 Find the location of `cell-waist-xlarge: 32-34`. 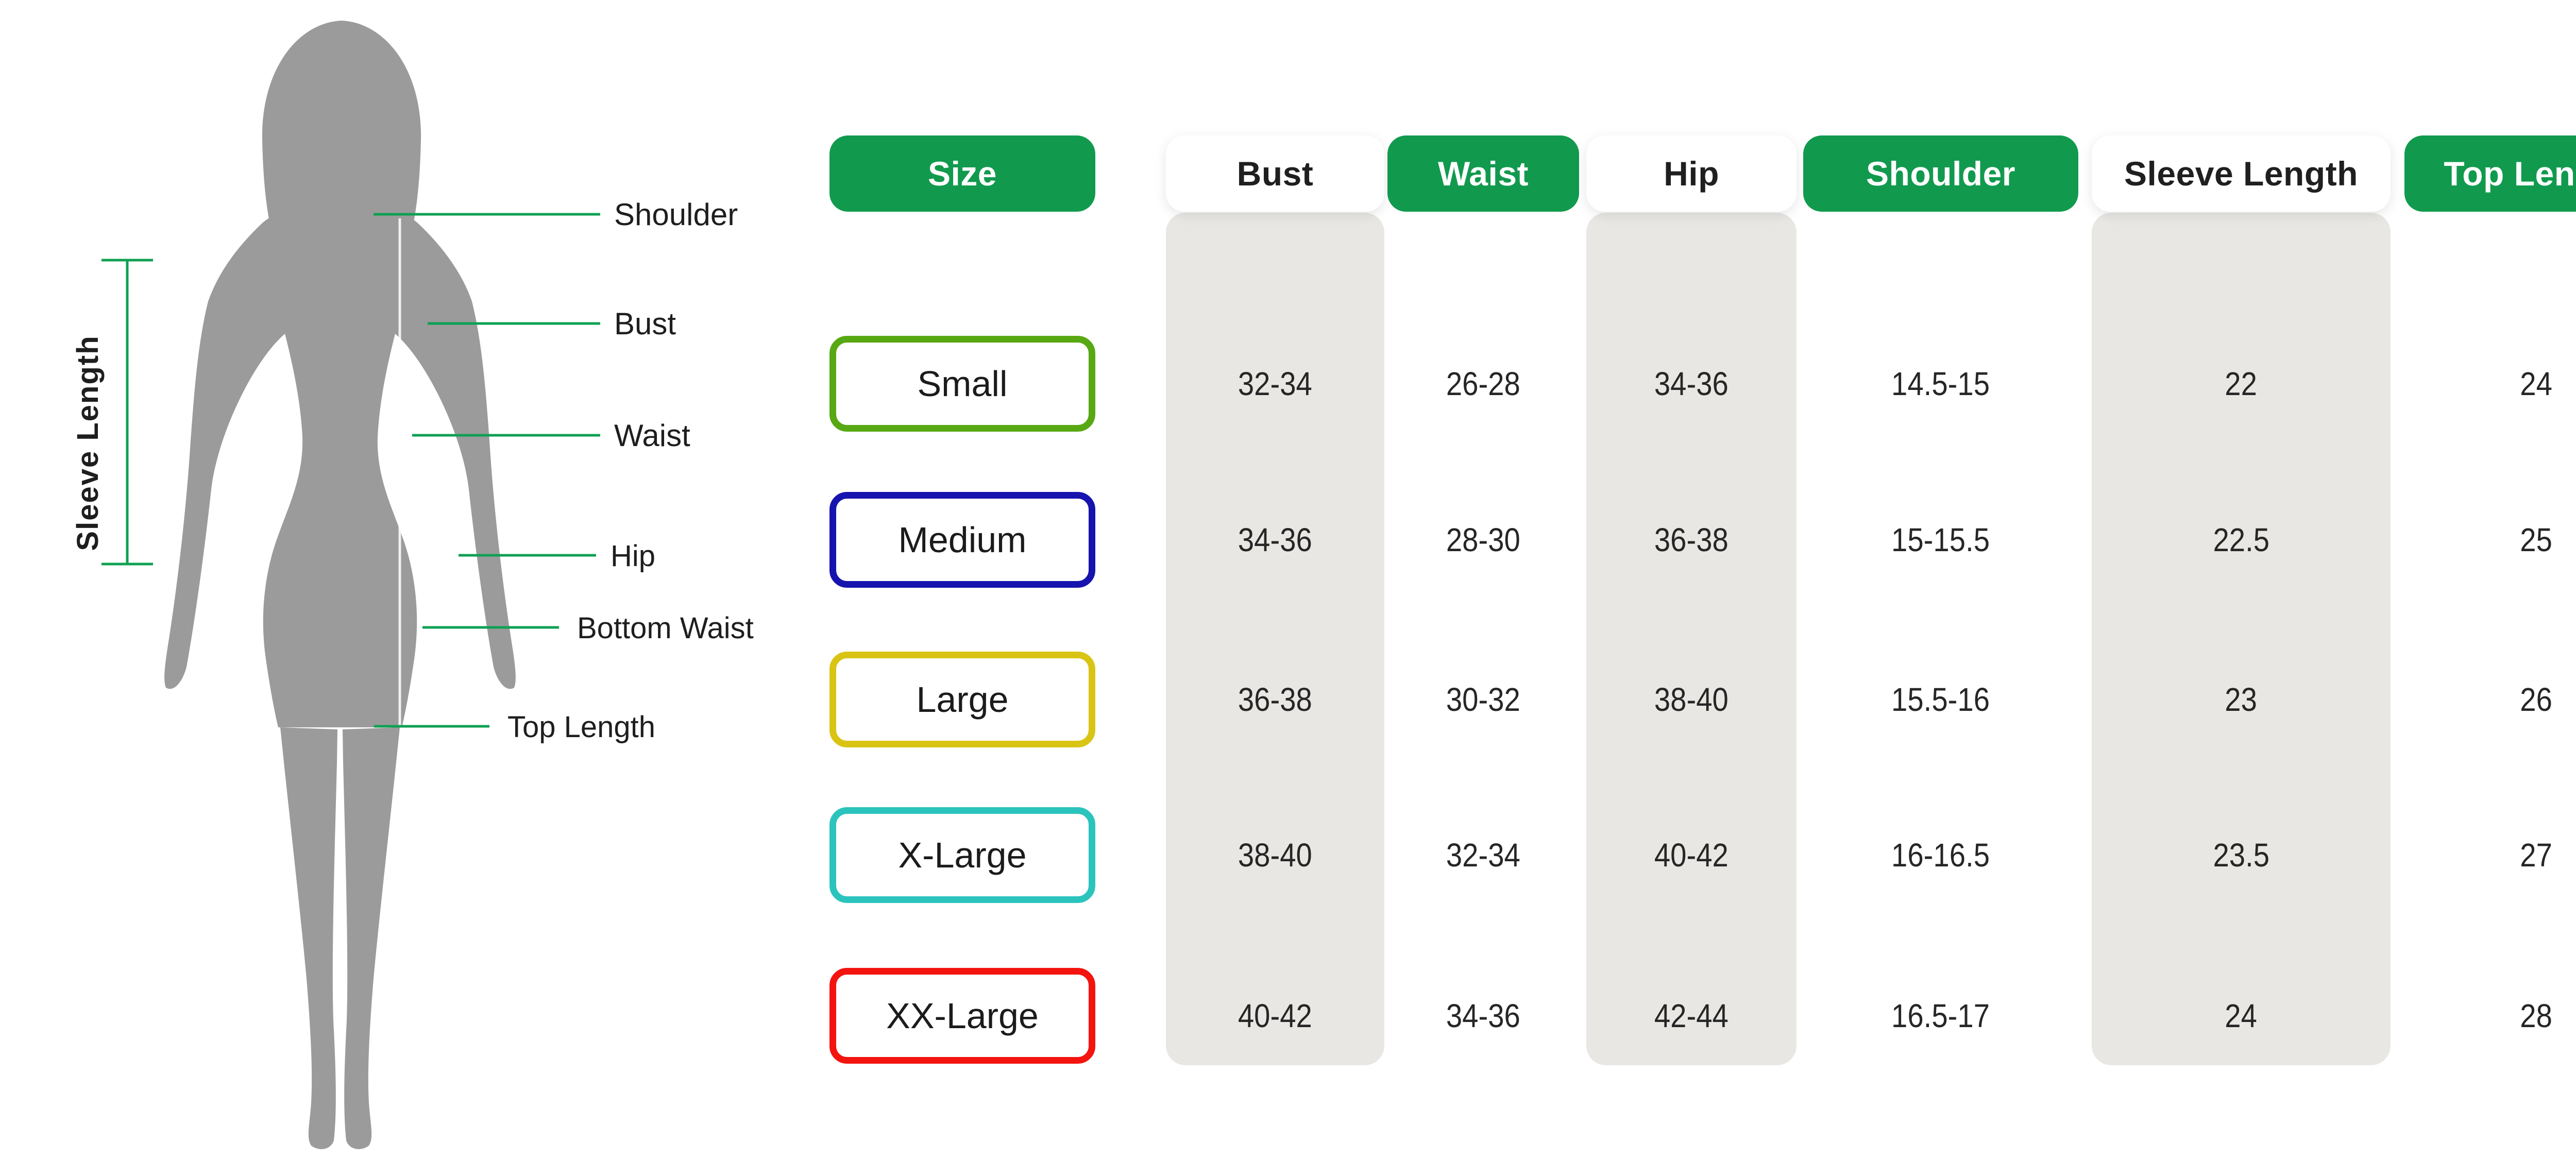

cell-waist-xlarge: 32-34 is located at coordinates (1483, 855).